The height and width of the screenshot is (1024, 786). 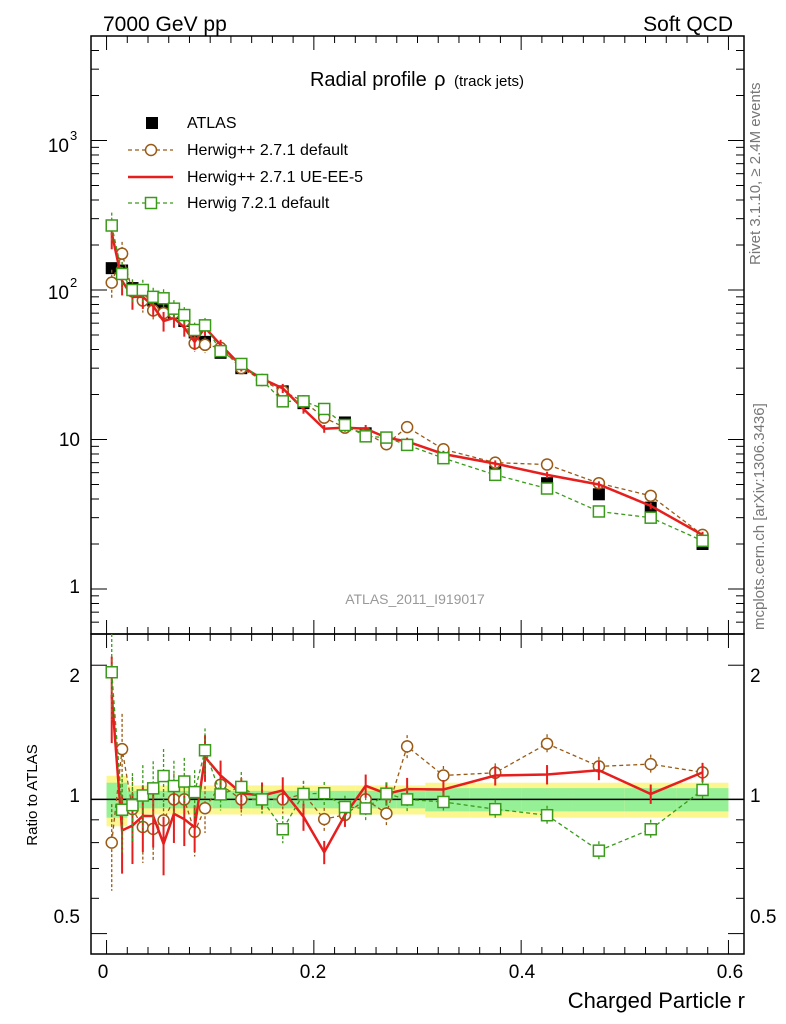 What do you see at coordinates (755, 174) in the screenshot?
I see `rivet-version-label: Rivet 3.1.10, ≥ 2.4M events` at bounding box center [755, 174].